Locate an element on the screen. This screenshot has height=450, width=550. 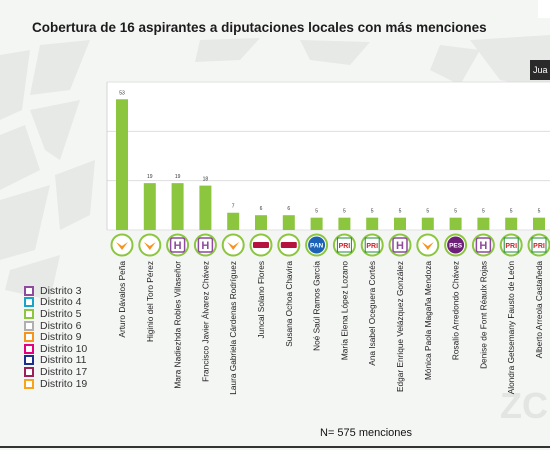
watermark: ZC is located at coordinates (524, 405).